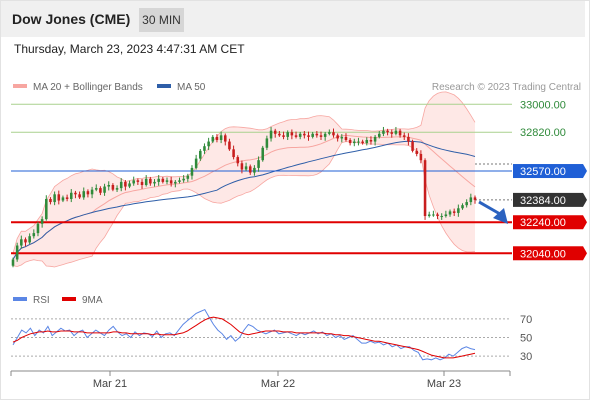 This screenshot has width=590, height=400. What do you see at coordinates (506, 87) in the screenshot?
I see `watermark: Research © 2023 Trading Central` at bounding box center [506, 87].